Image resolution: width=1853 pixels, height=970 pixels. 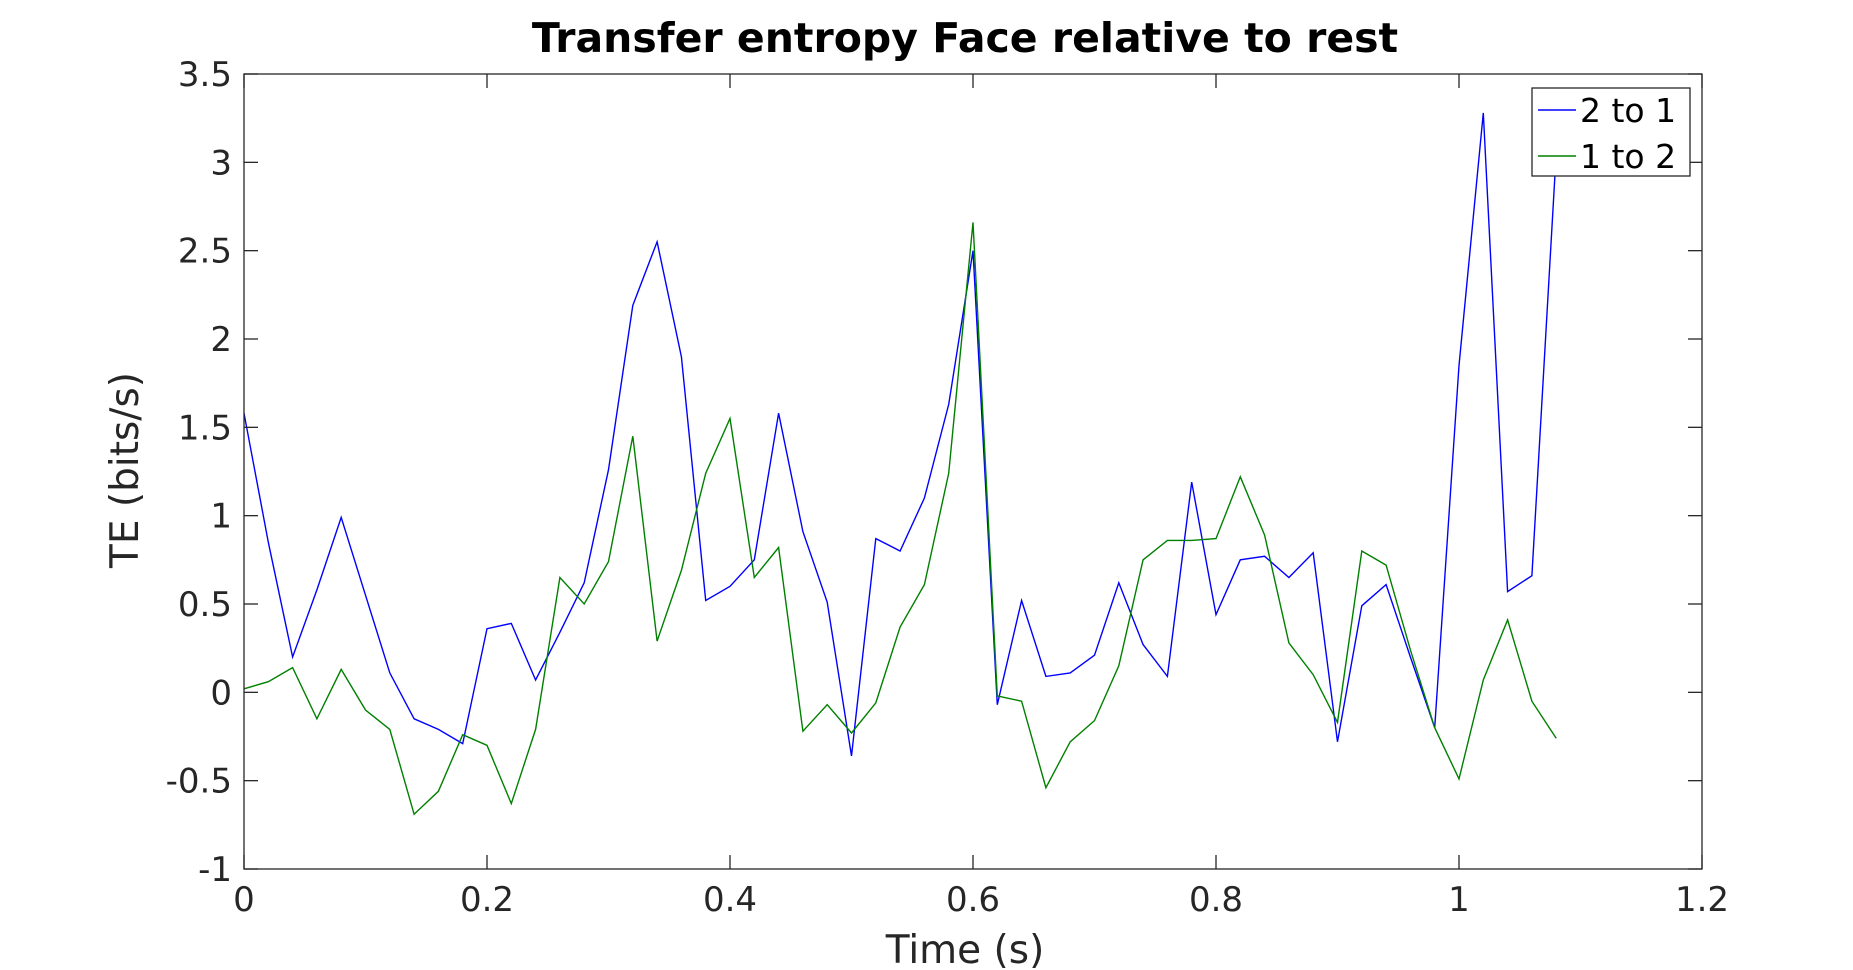 I want to click on x-tick-label: 0.8, so click(x=1216, y=900).